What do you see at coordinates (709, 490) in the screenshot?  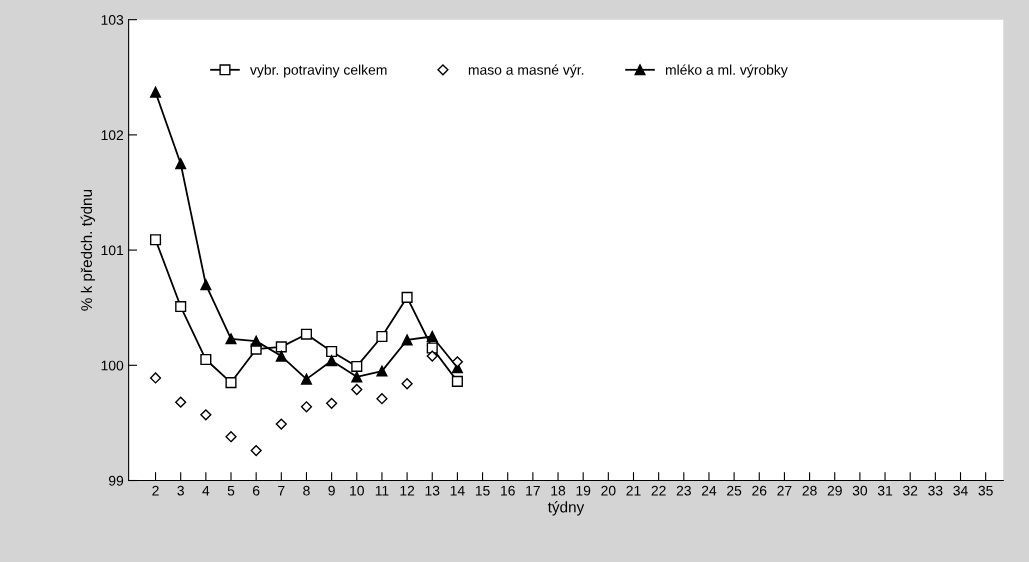 I see `x-tick-label: 24` at bounding box center [709, 490].